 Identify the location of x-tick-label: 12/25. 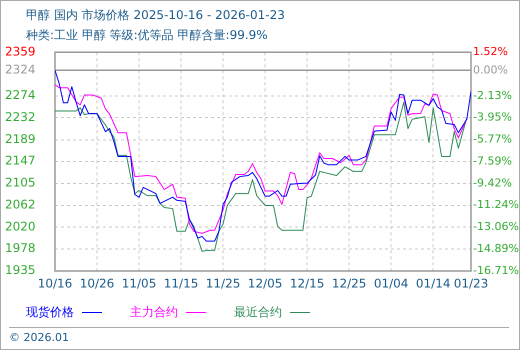
(349, 283).